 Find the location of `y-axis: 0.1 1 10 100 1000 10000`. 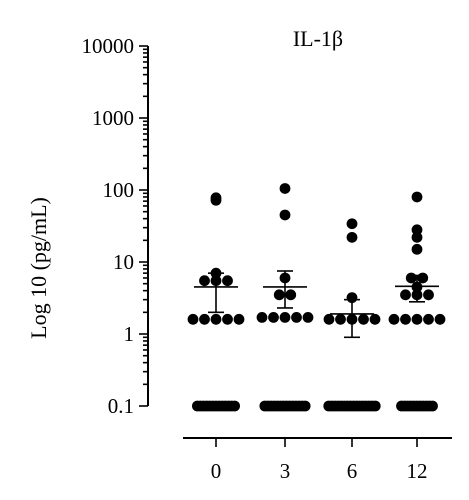

y-axis: 0.1 1 10 100 1000 10000 is located at coordinates (115, 226).